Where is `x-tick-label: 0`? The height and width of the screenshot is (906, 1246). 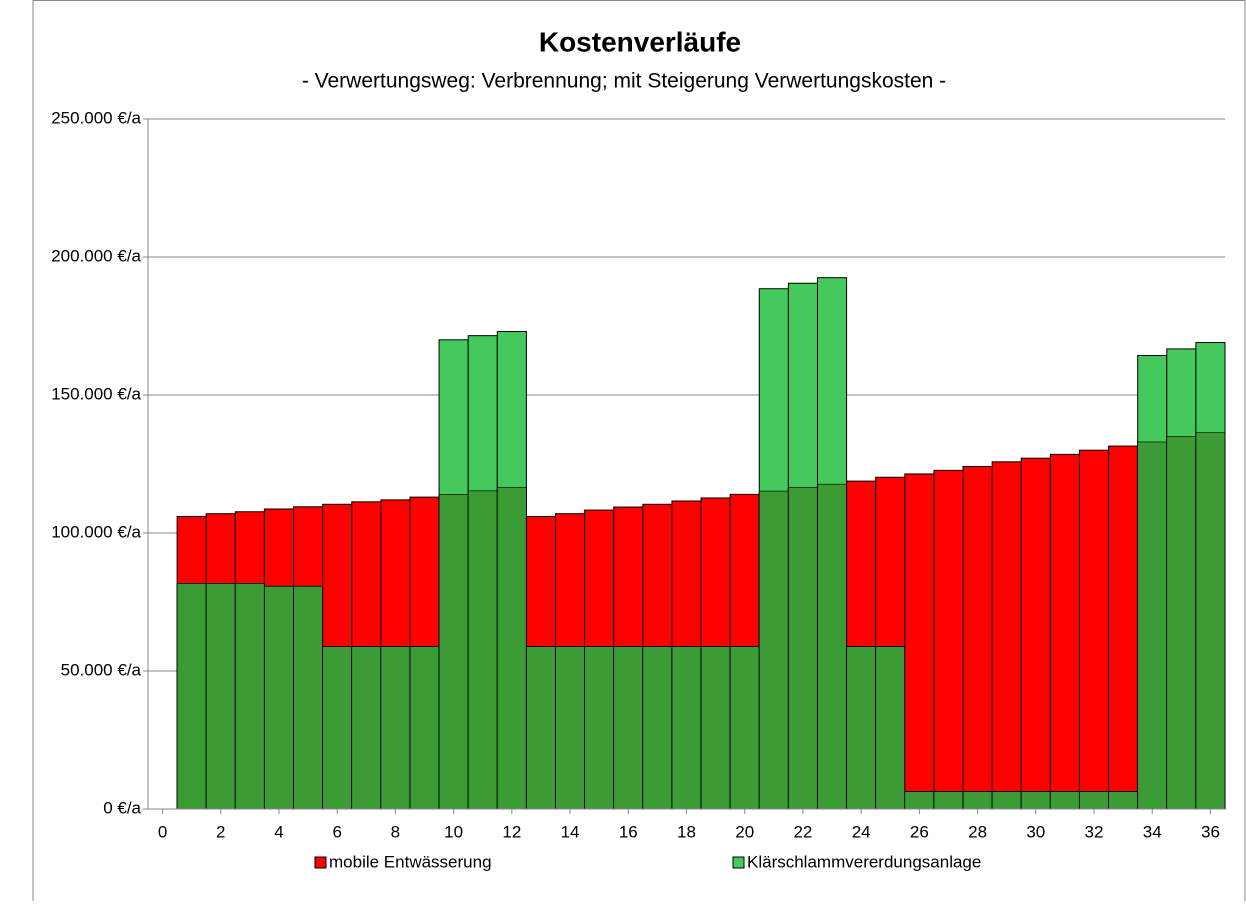 x-tick-label: 0 is located at coordinates (162, 831).